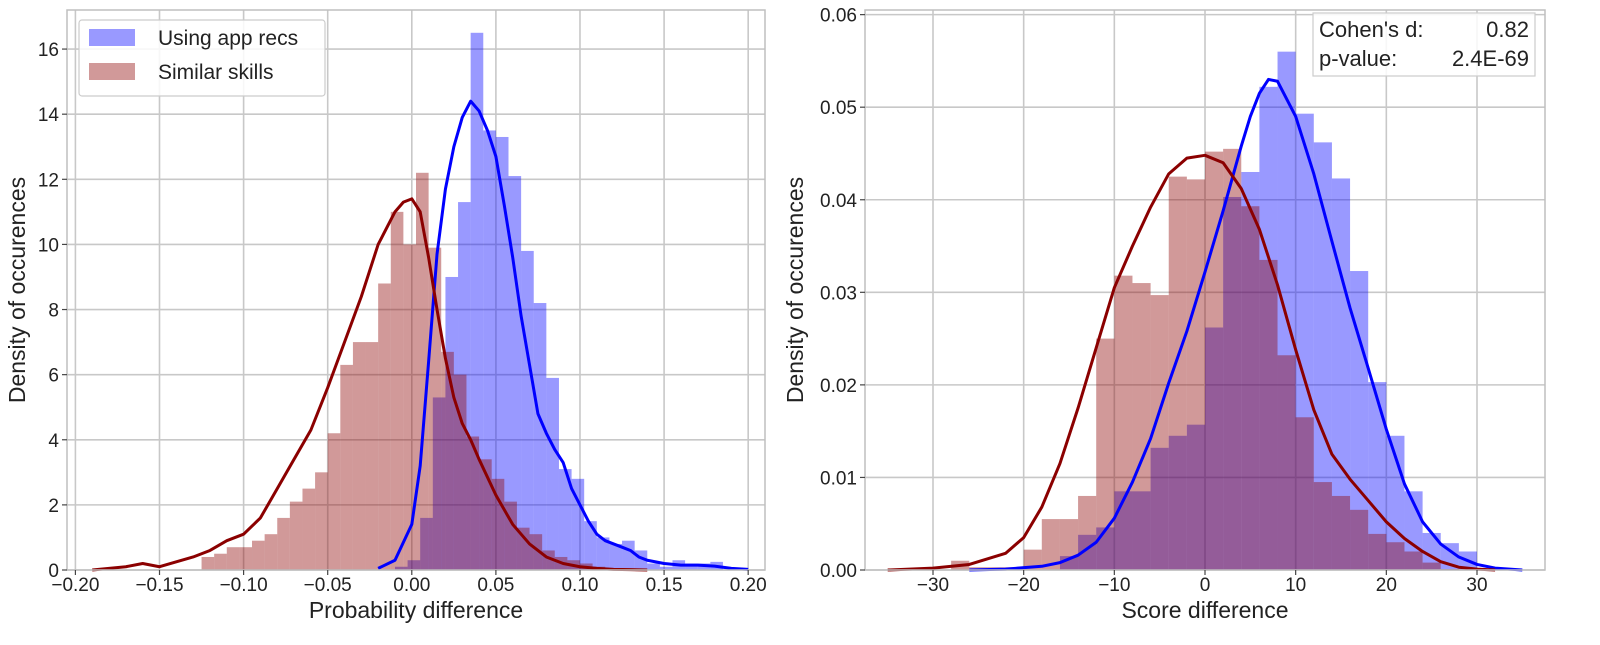 The image size is (1600, 645). Describe the element at coordinates (48, 180) in the screenshot. I see `y-tick-label: 12` at that location.